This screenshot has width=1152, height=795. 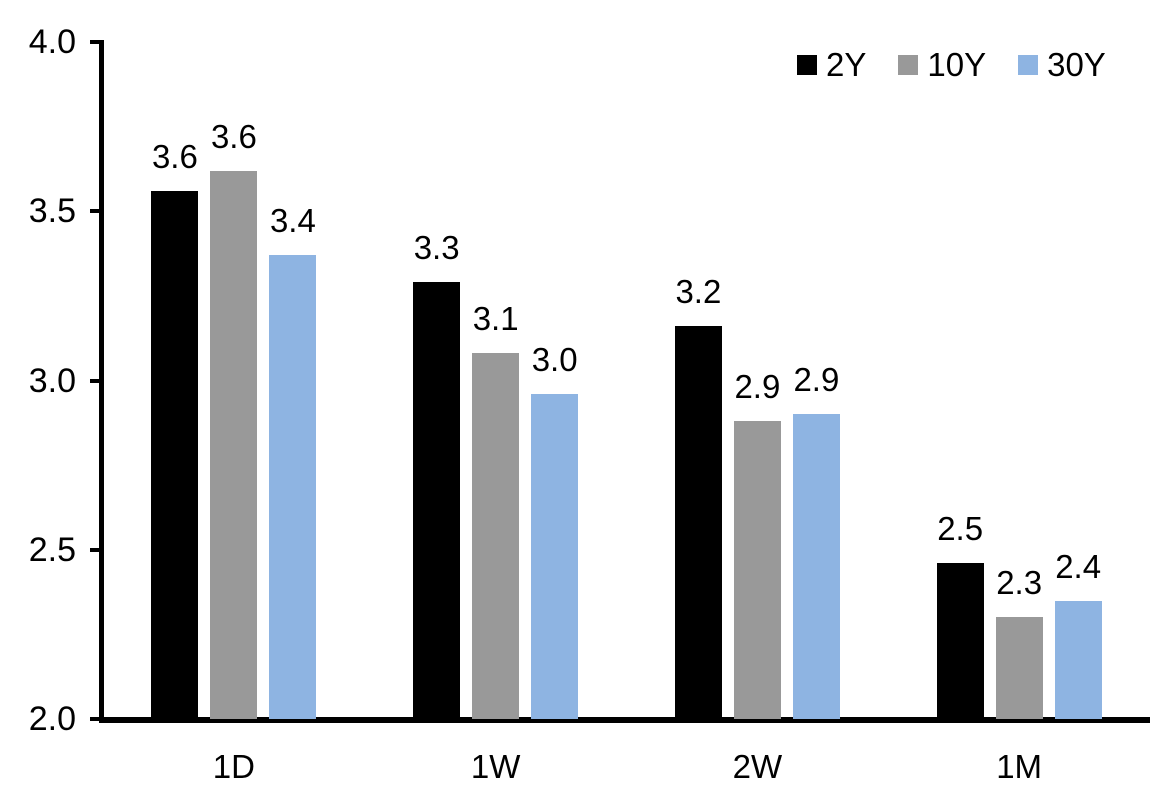 I want to click on y-tick-label-3.5: 3.5, so click(x=52, y=211).